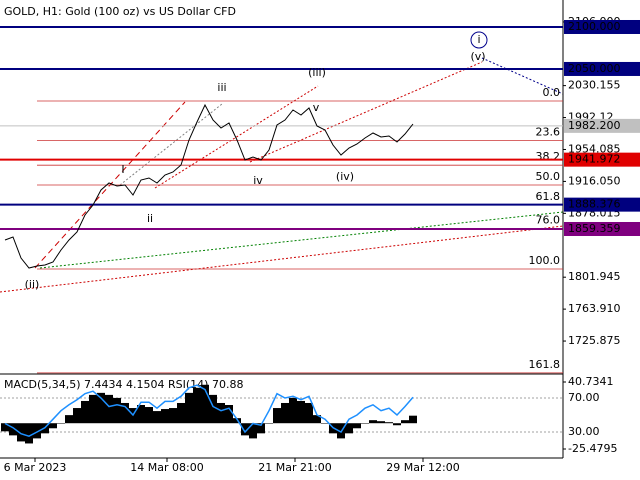 The width and height of the screenshot is (640, 480). Describe the element at coordinates (32, 284) in the screenshot. I see `wave-label: (ii)` at that location.